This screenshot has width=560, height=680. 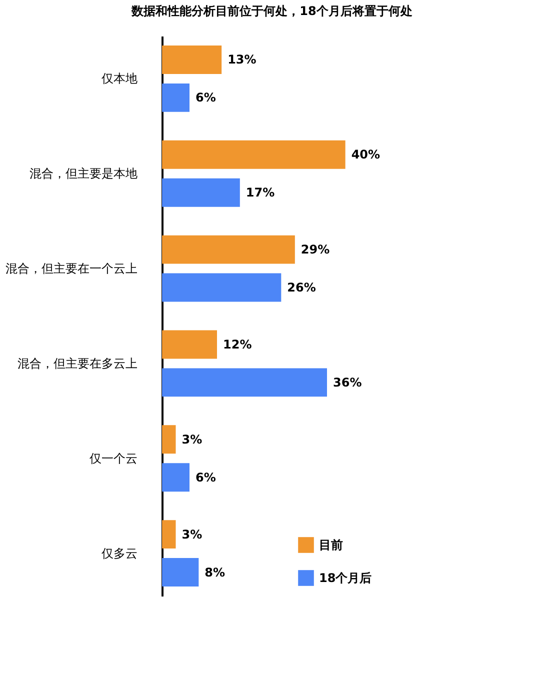 What do you see at coordinates (331, 545) in the screenshot?
I see `legend-label: 目前` at bounding box center [331, 545].